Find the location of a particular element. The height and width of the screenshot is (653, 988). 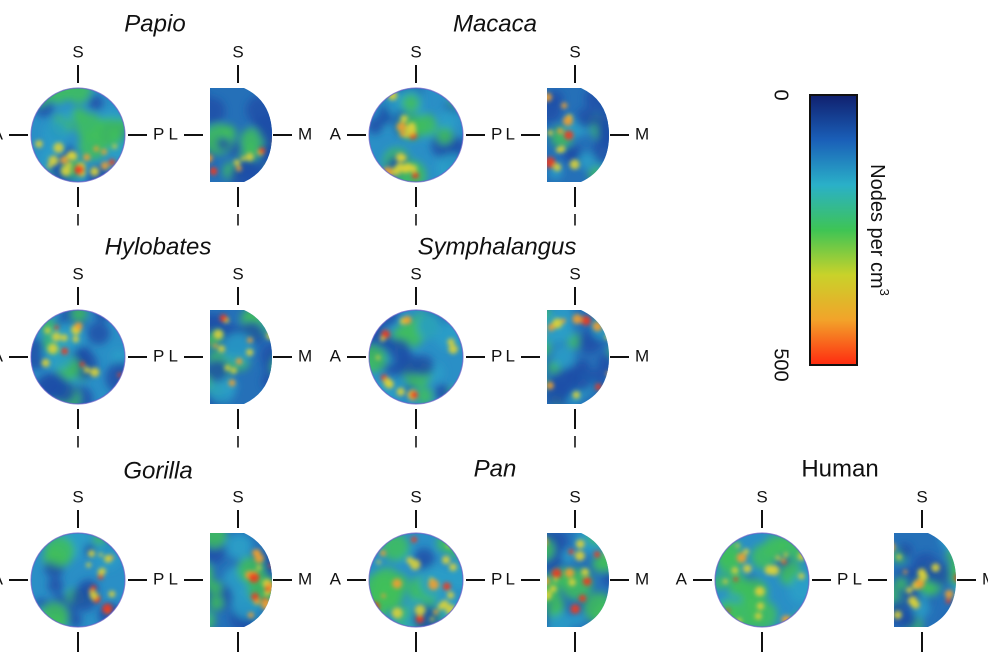

panel-title: Macaca is located at coordinates (495, 23).